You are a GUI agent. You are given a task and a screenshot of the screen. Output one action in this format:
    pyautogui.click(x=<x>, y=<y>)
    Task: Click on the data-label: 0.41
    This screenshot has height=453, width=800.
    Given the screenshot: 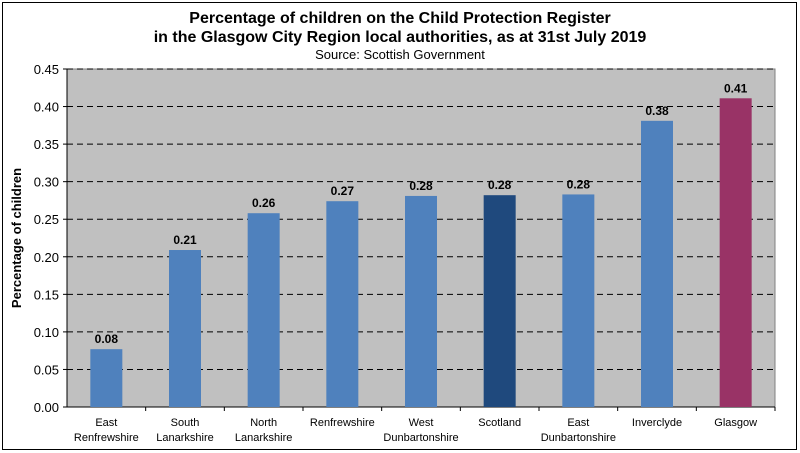 What is the action you would take?
    pyautogui.click(x=736, y=88)
    